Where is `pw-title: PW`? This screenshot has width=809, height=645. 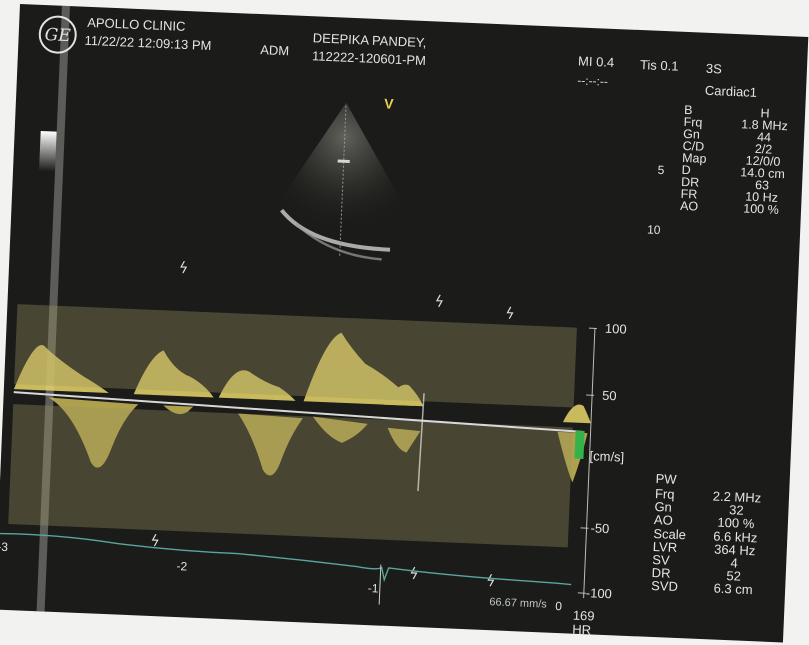 pw-title: PW is located at coordinates (666, 479).